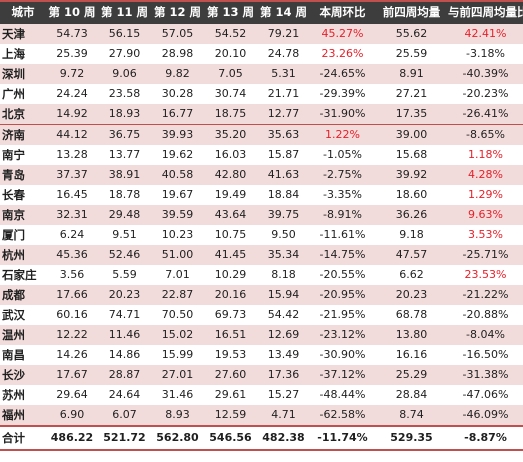 This screenshot has width=523, height=462. What do you see at coordinates (124, 395) in the screenshot?
I see `value-cell: 24.64` at bounding box center [124, 395].